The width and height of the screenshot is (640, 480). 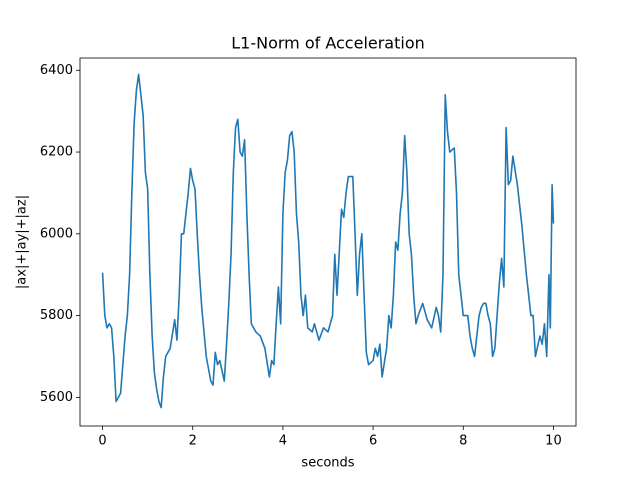 What do you see at coordinates (56, 315) in the screenshot?
I see `y-tick-label: 5800` at bounding box center [56, 315].